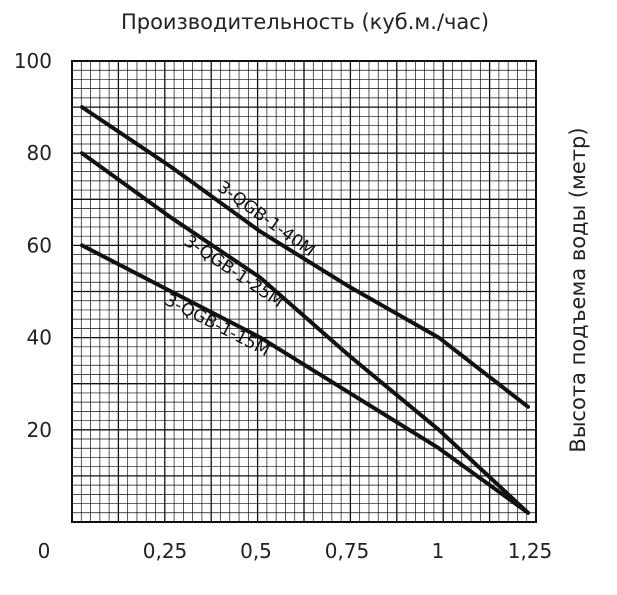 This screenshot has width=617, height=595. I want to click on x-tick-label: 1,25, so click(530, 551).